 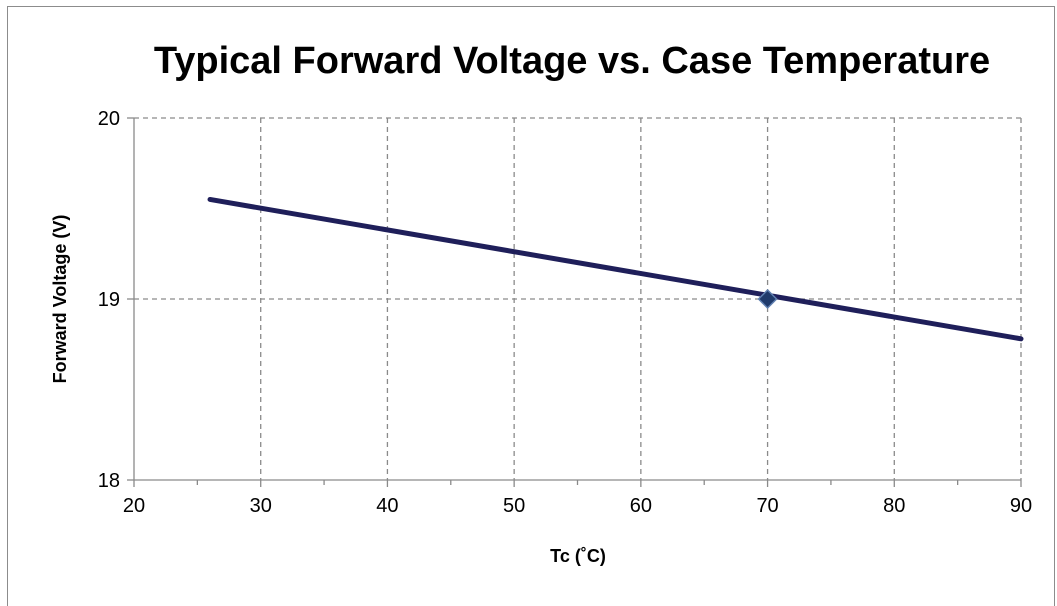 What do you see at coordinates (641, 506) in the screenshot?
I see `x-tick-label: 60` at bounding box center [641, 506].